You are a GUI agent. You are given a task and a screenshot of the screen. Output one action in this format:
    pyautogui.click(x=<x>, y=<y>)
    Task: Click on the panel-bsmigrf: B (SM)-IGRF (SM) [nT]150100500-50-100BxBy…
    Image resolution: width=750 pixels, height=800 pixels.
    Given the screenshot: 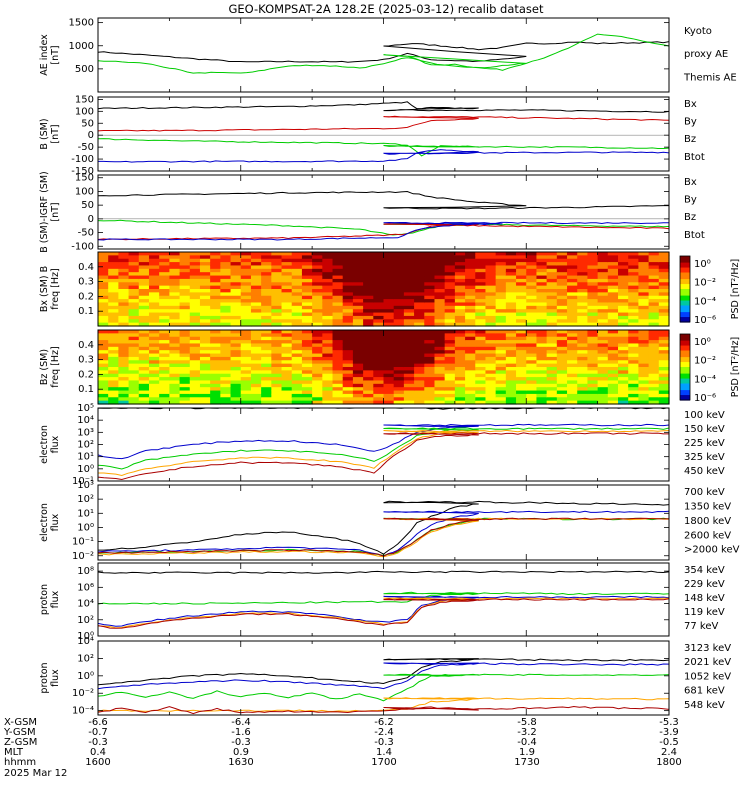 What is the action you would take?
    pyautogui.click(x=372, y=212)
    